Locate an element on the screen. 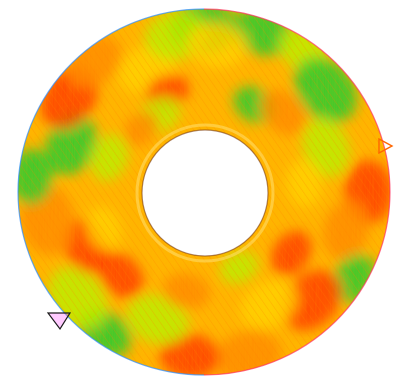 Image resolution: width=394 pixels, height=390 pixels. right-triangle-marker is located at coordinates (386, 146).